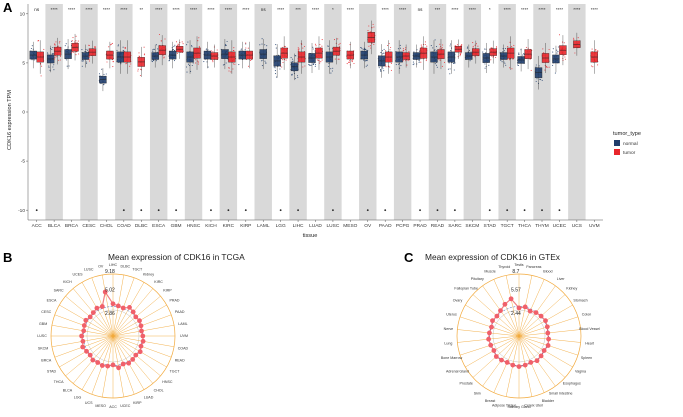  I want to click on radar-axis-label: Spleen, so click(586, 358).